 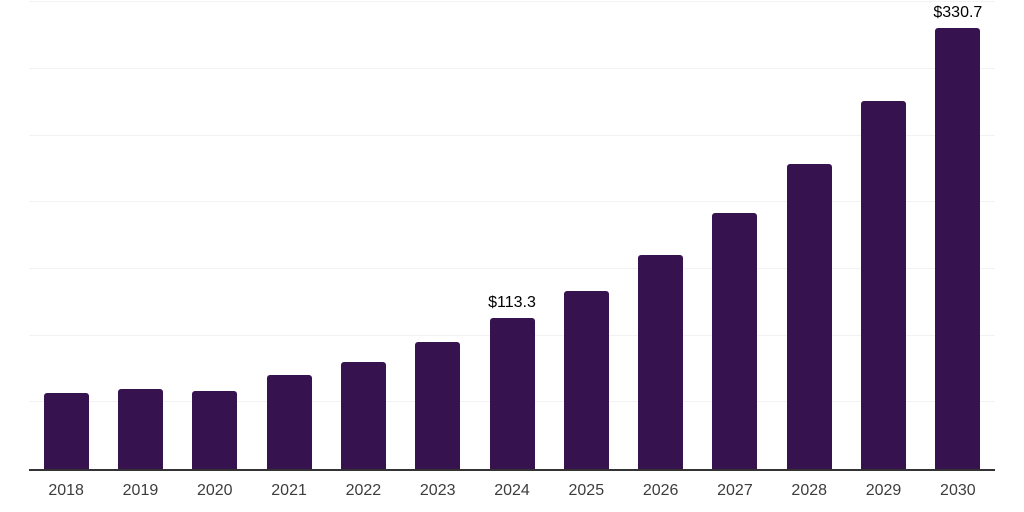 What do you see at coordinates (140, 490) in the screenshot?
I see `x-tick-label-2019: 2019` at bounding box center [140, 490].